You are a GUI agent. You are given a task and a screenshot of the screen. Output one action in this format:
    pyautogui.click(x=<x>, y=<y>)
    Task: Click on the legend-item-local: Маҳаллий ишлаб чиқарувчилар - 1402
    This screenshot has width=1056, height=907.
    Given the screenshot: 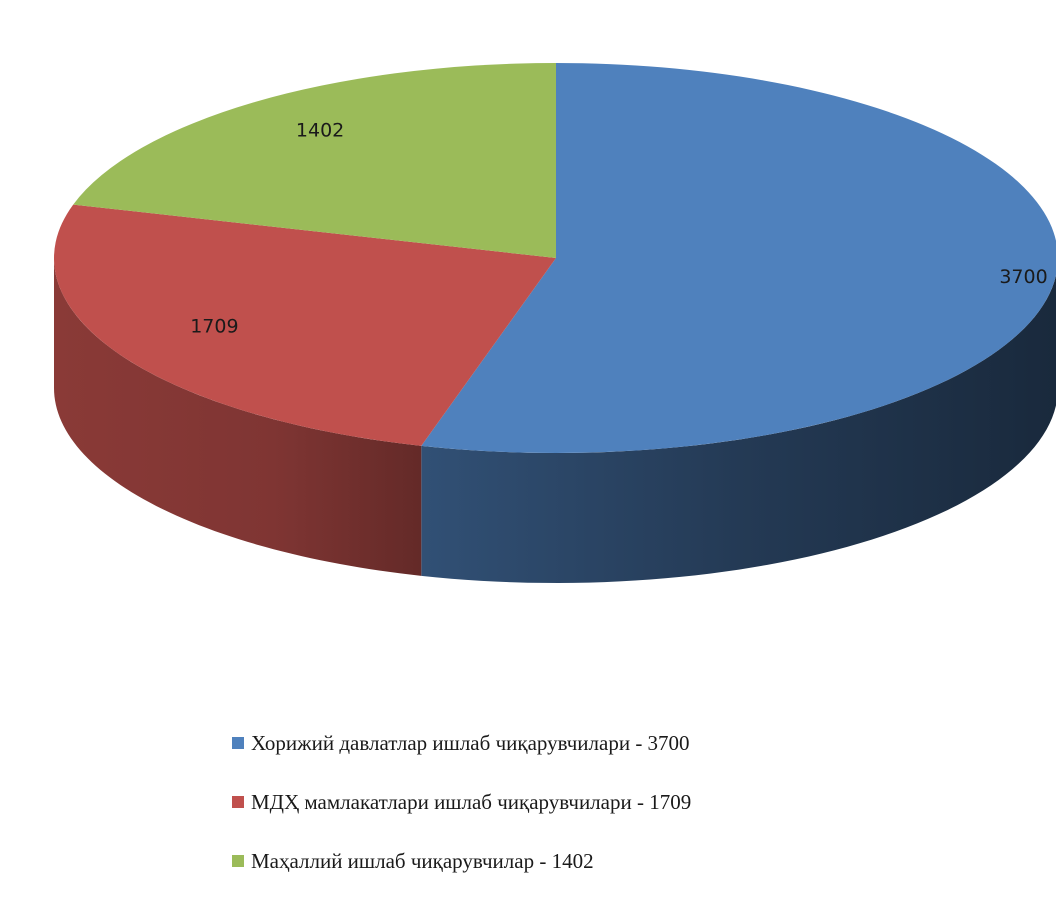 What is the action you would take?
    pyautogui.click(x=632, y=861)
    